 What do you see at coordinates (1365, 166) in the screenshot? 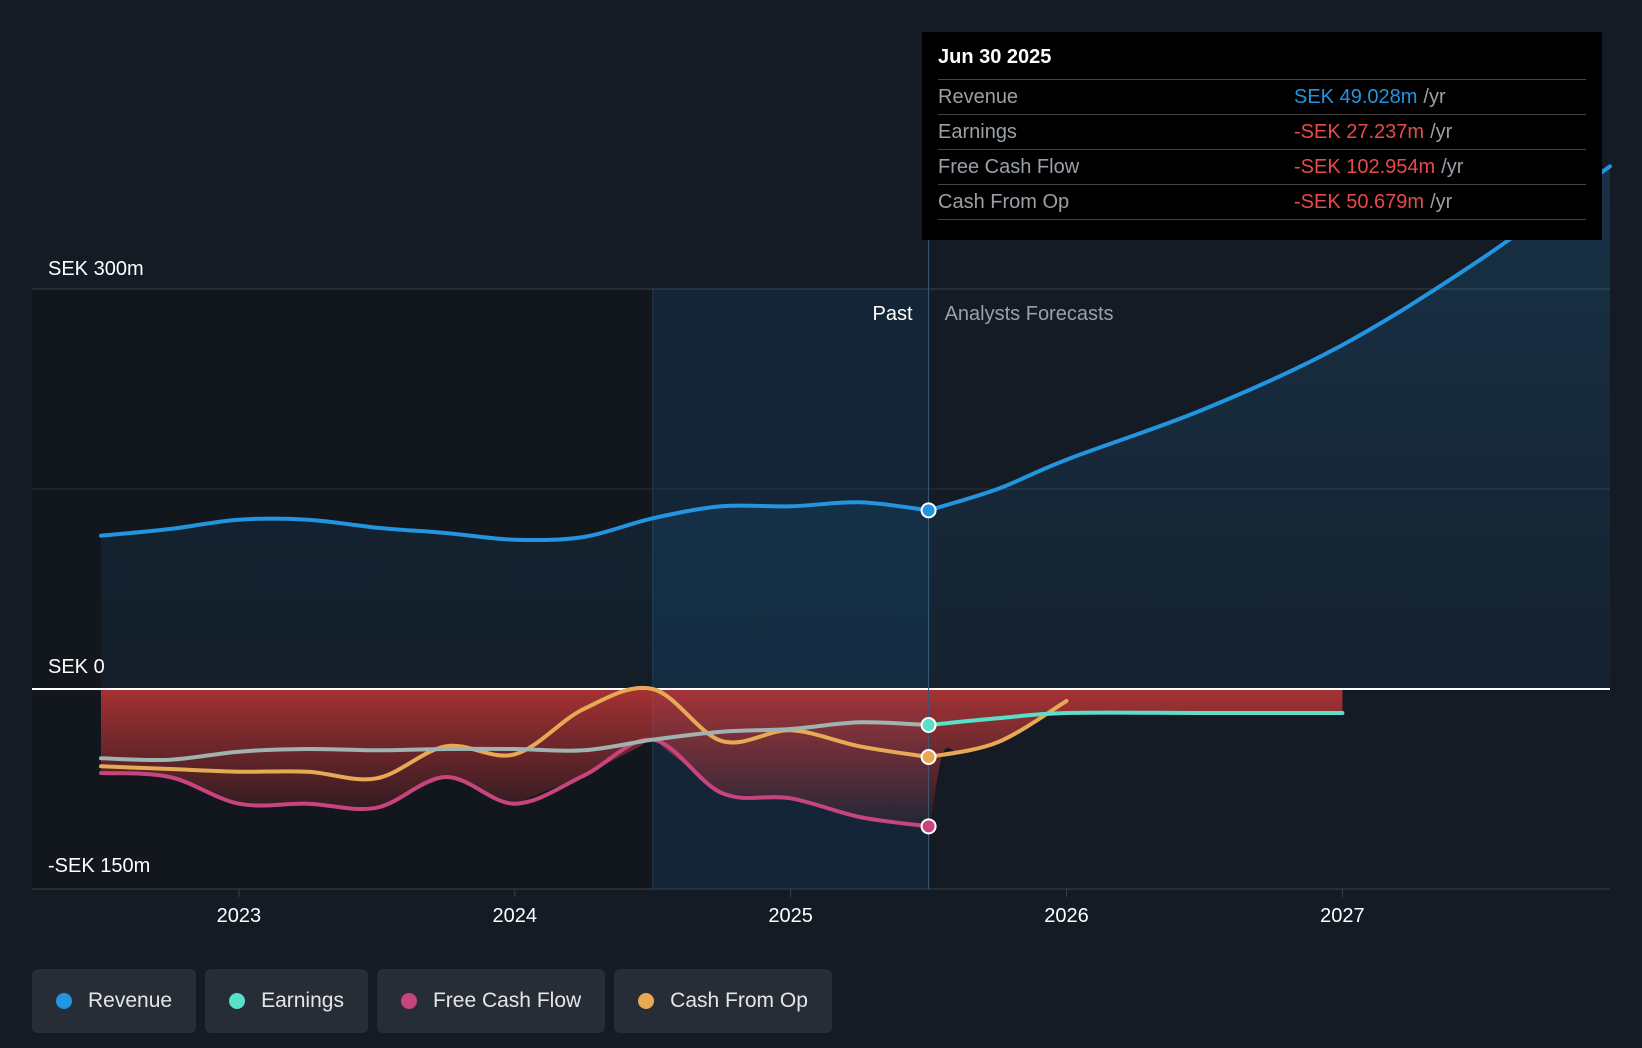
I see `tooltip-value: -SEK 102.954m` at bounding box center [1365, 166].